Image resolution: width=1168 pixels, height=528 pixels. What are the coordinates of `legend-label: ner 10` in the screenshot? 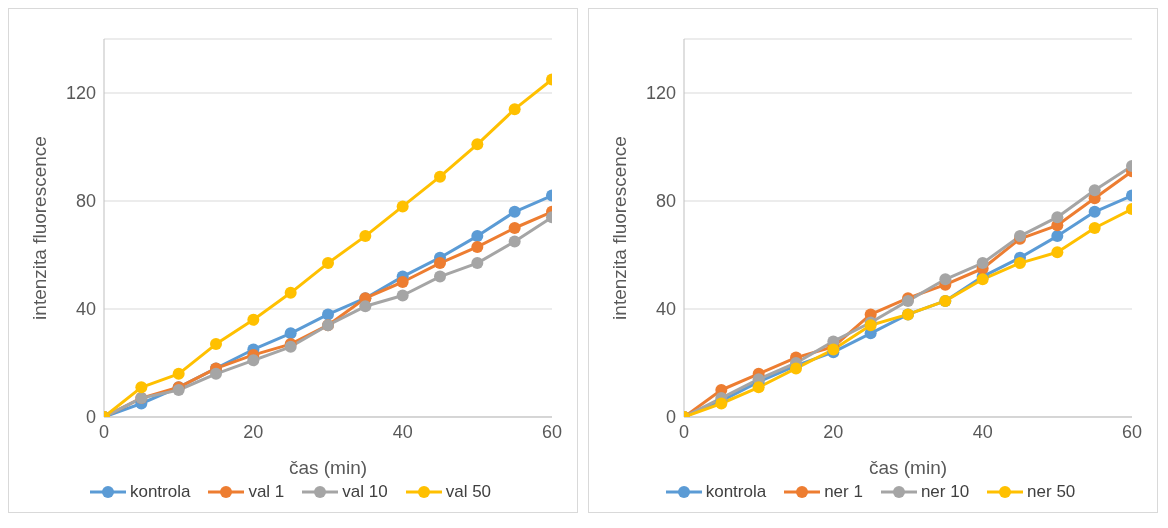 It's located at (945, 492).